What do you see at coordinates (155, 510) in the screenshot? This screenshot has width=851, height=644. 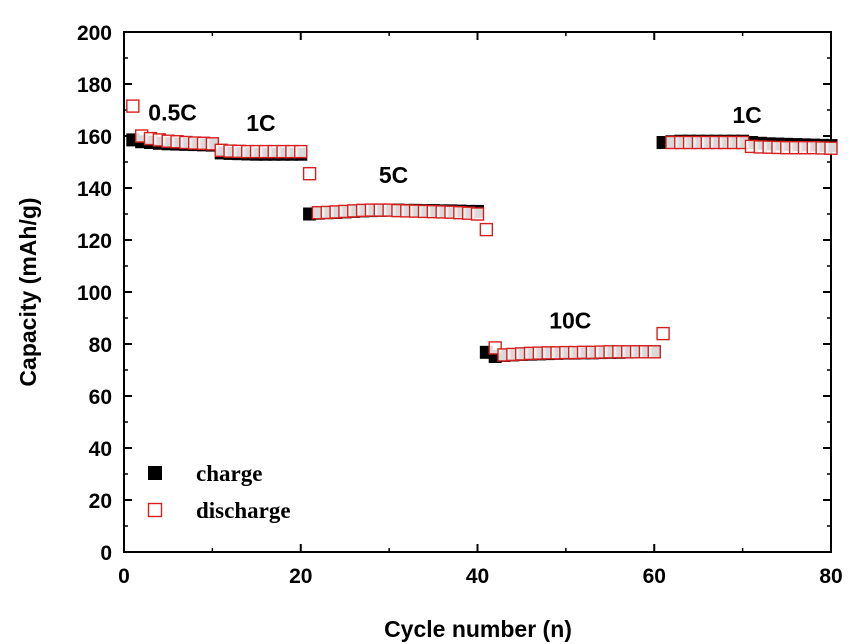 I see `legend-discharge-marker` at bounding box center [155, 510].